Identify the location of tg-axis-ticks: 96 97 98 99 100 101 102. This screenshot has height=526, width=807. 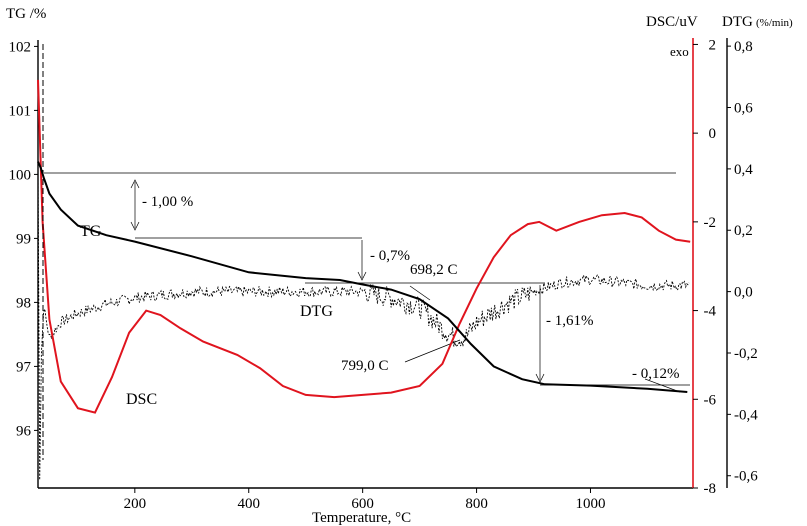
(23, 239).